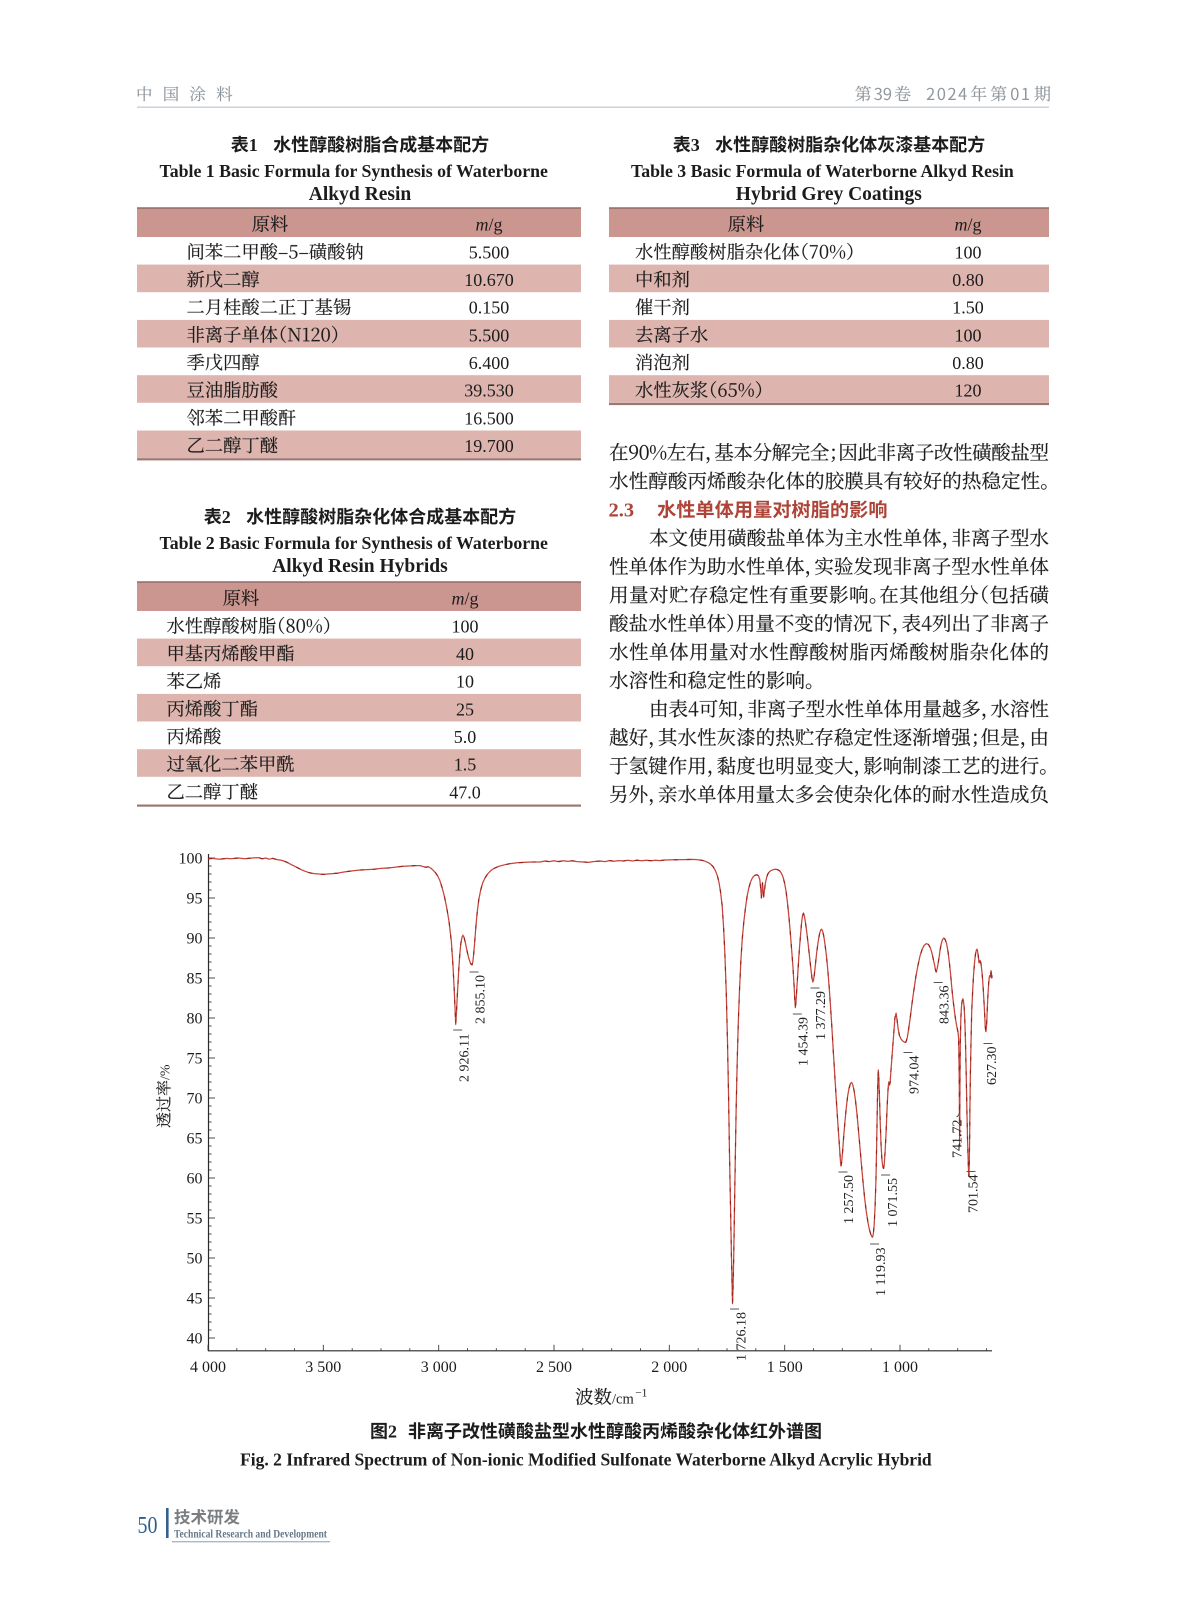 The height and width of the screenshot is (1605, 1187). I want to click on svg-text: 1 500, so click(785, 1367).